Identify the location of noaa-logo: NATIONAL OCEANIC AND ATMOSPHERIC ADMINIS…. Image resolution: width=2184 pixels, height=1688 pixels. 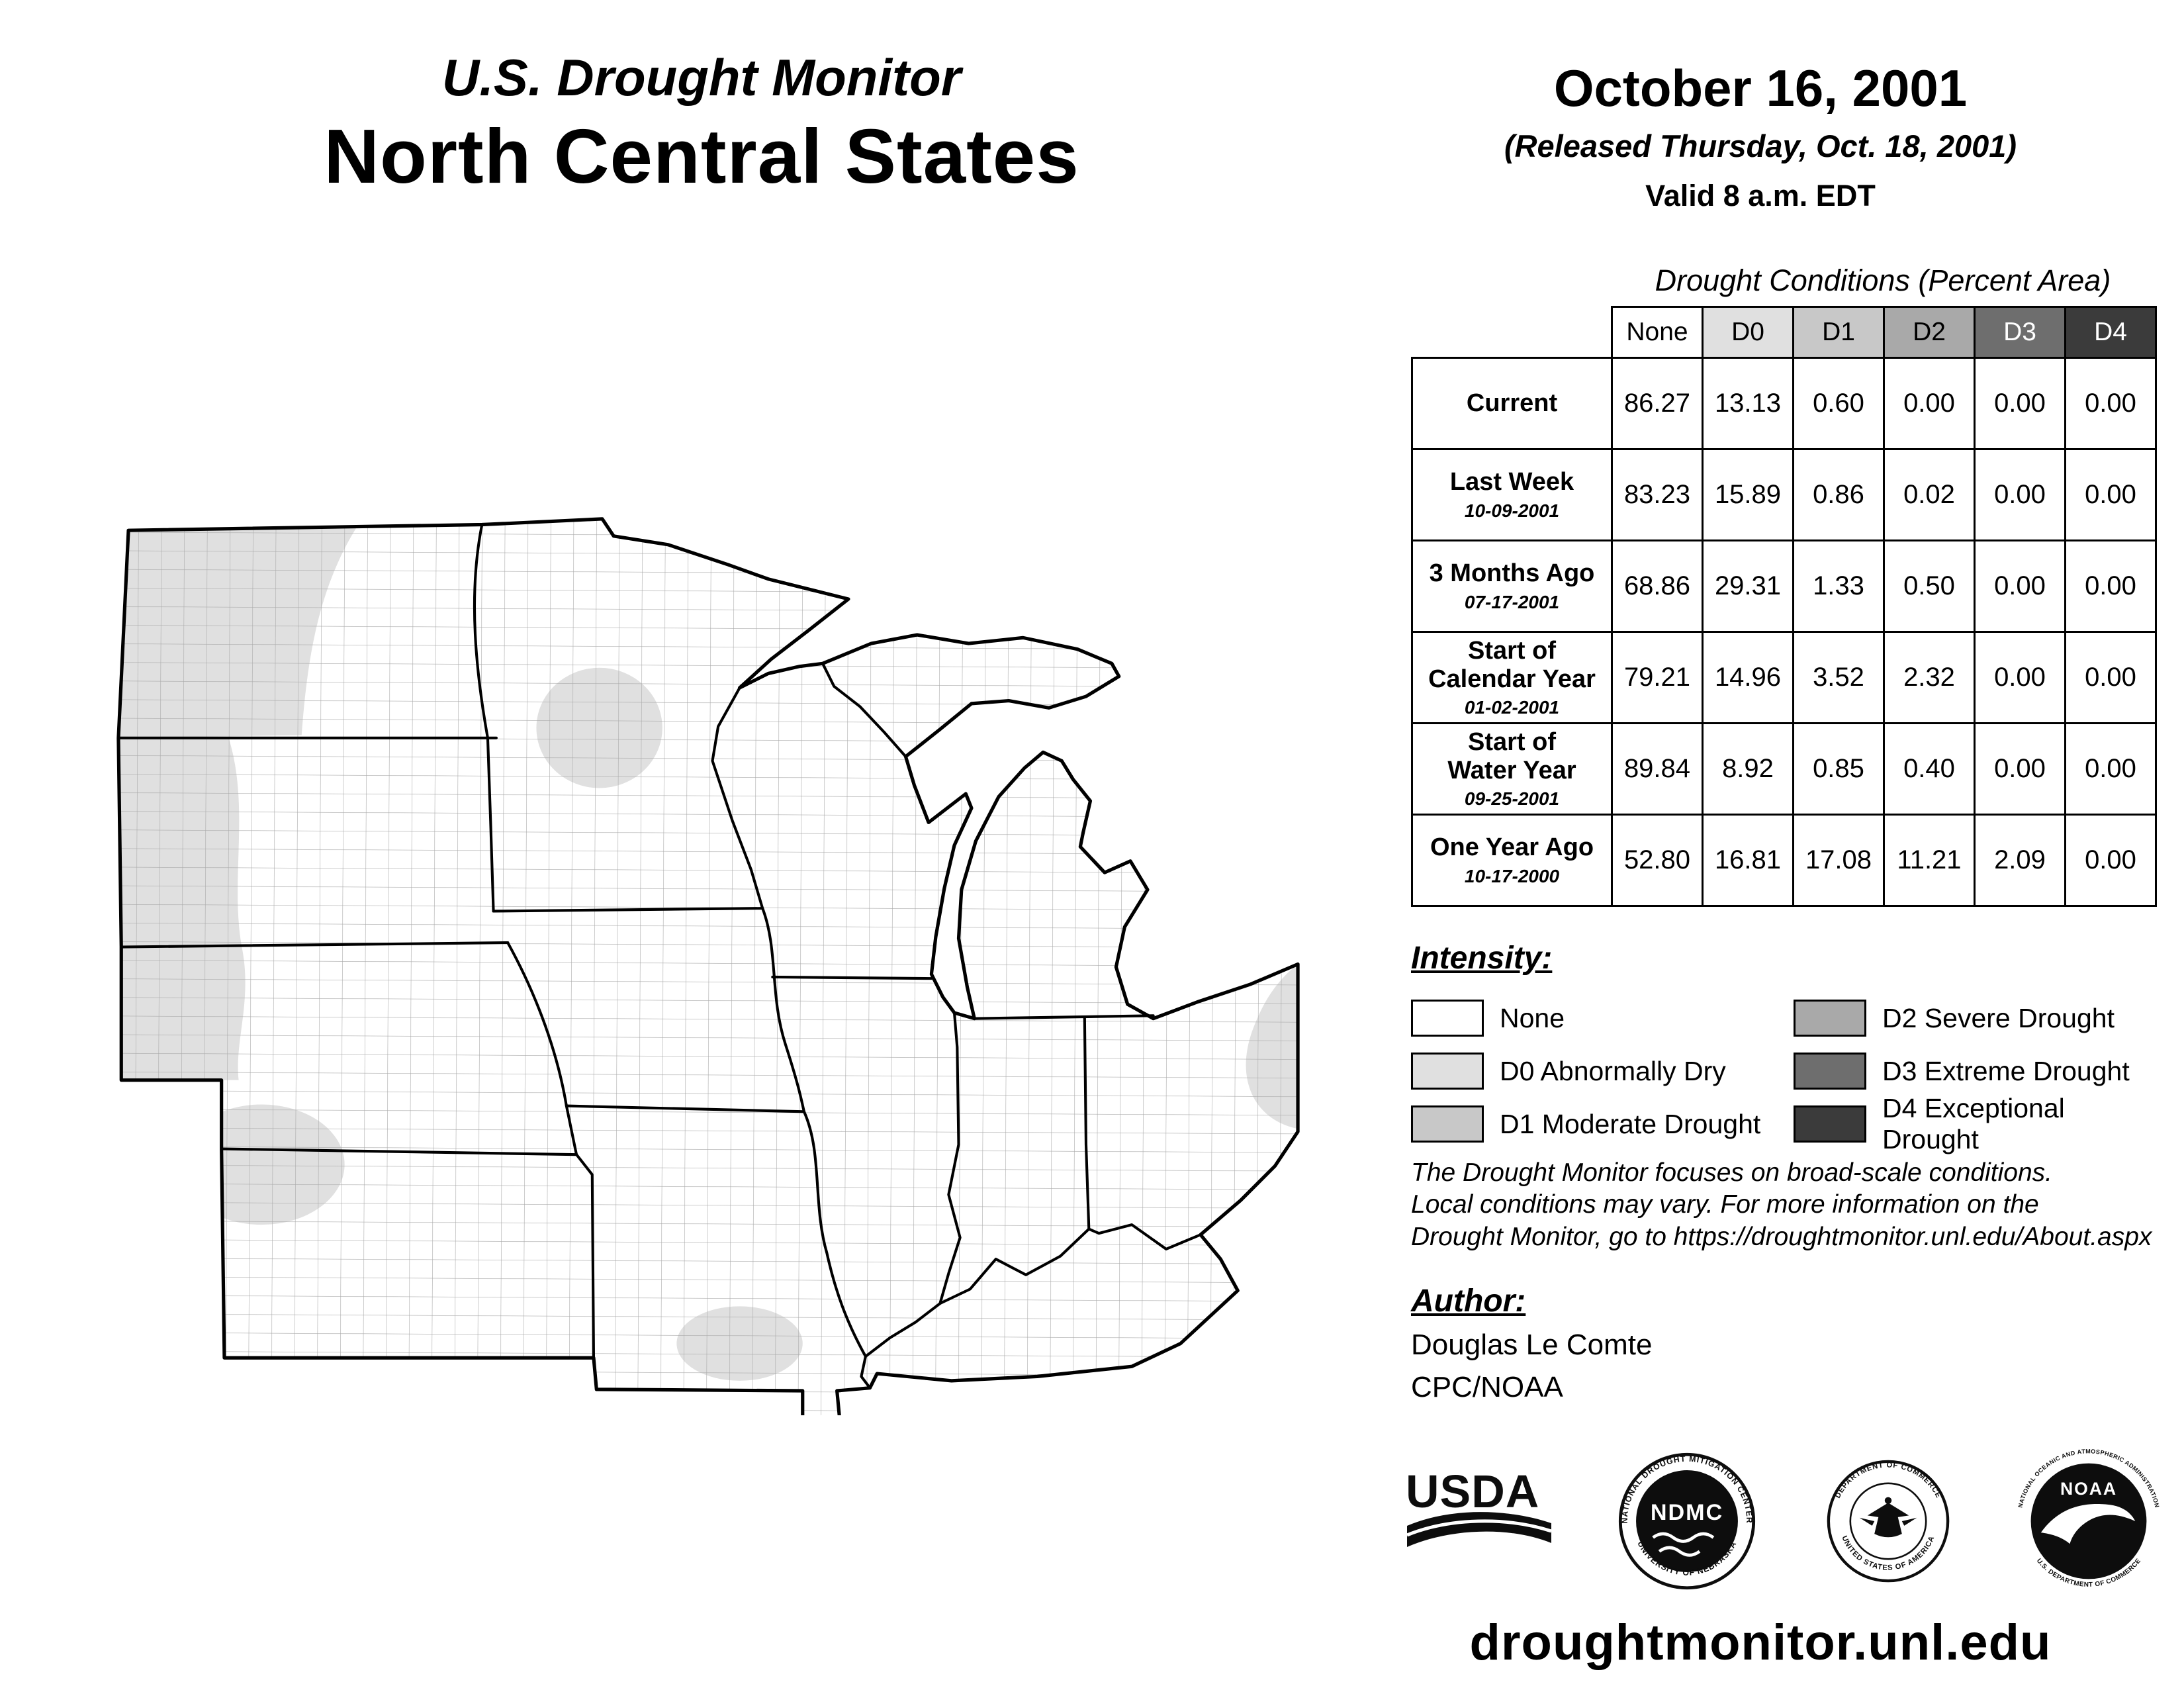
(2088, 1518).